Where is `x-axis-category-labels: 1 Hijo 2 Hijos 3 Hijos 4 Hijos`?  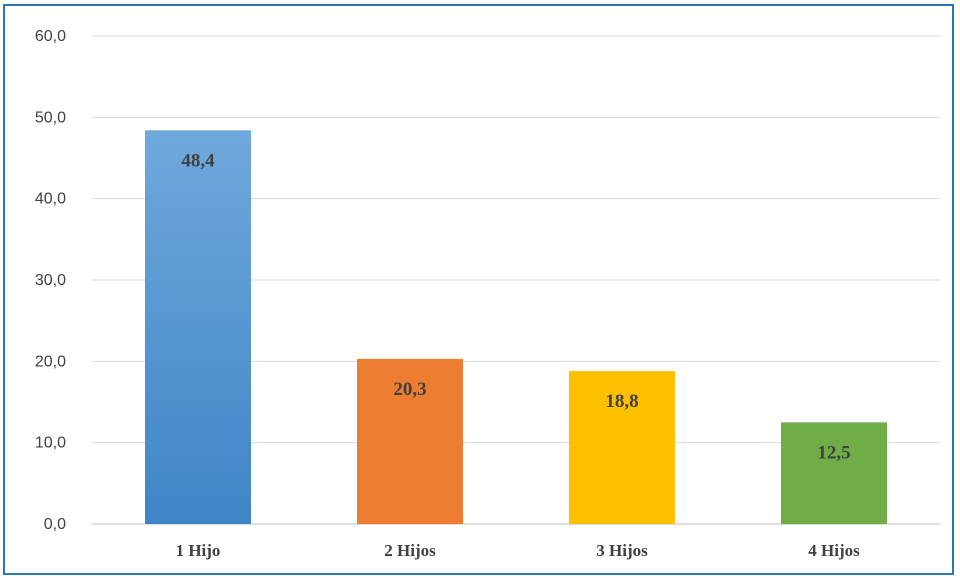
x-axis-category-labels: 1 Hijo 2 Hijos 3 Hijos 4 Hijos is located at coordinates (518, 550).